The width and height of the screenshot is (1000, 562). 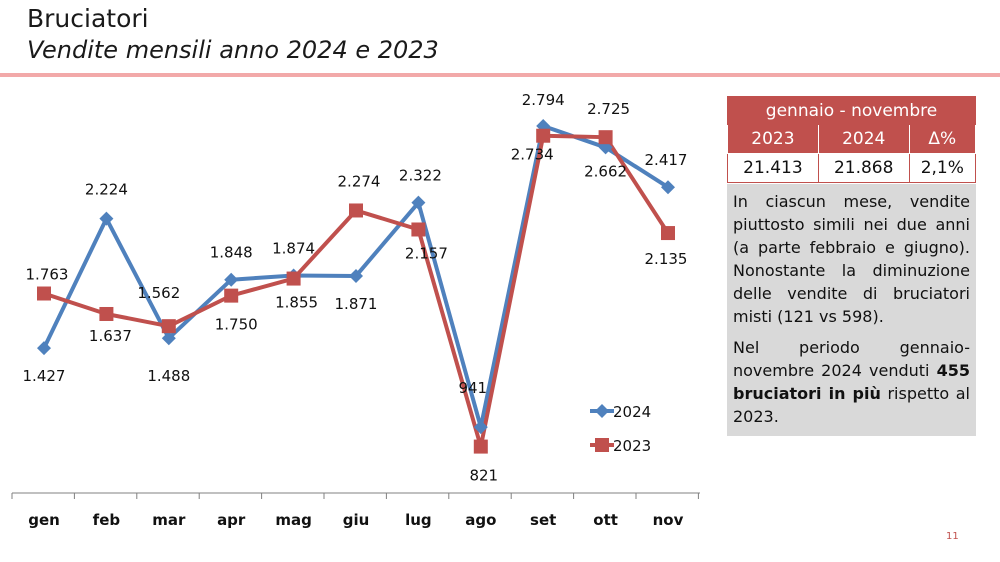 I want to click on legend-label-2024: 2024, so click(x=632, y=412).